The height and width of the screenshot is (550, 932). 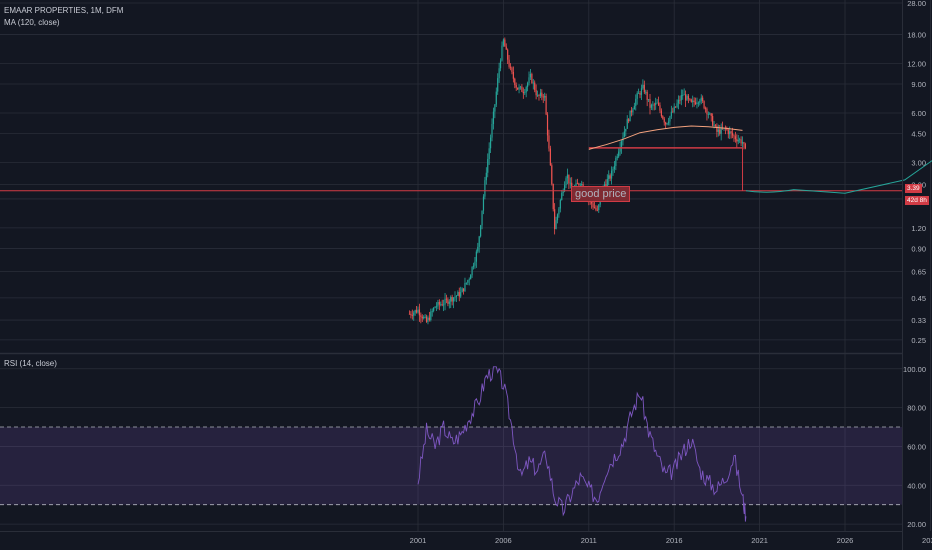 What do you see at coordinates (918, 134) in the screenshot?
I see `price-tick-label: 4.50` at bounding box center [918, 134].